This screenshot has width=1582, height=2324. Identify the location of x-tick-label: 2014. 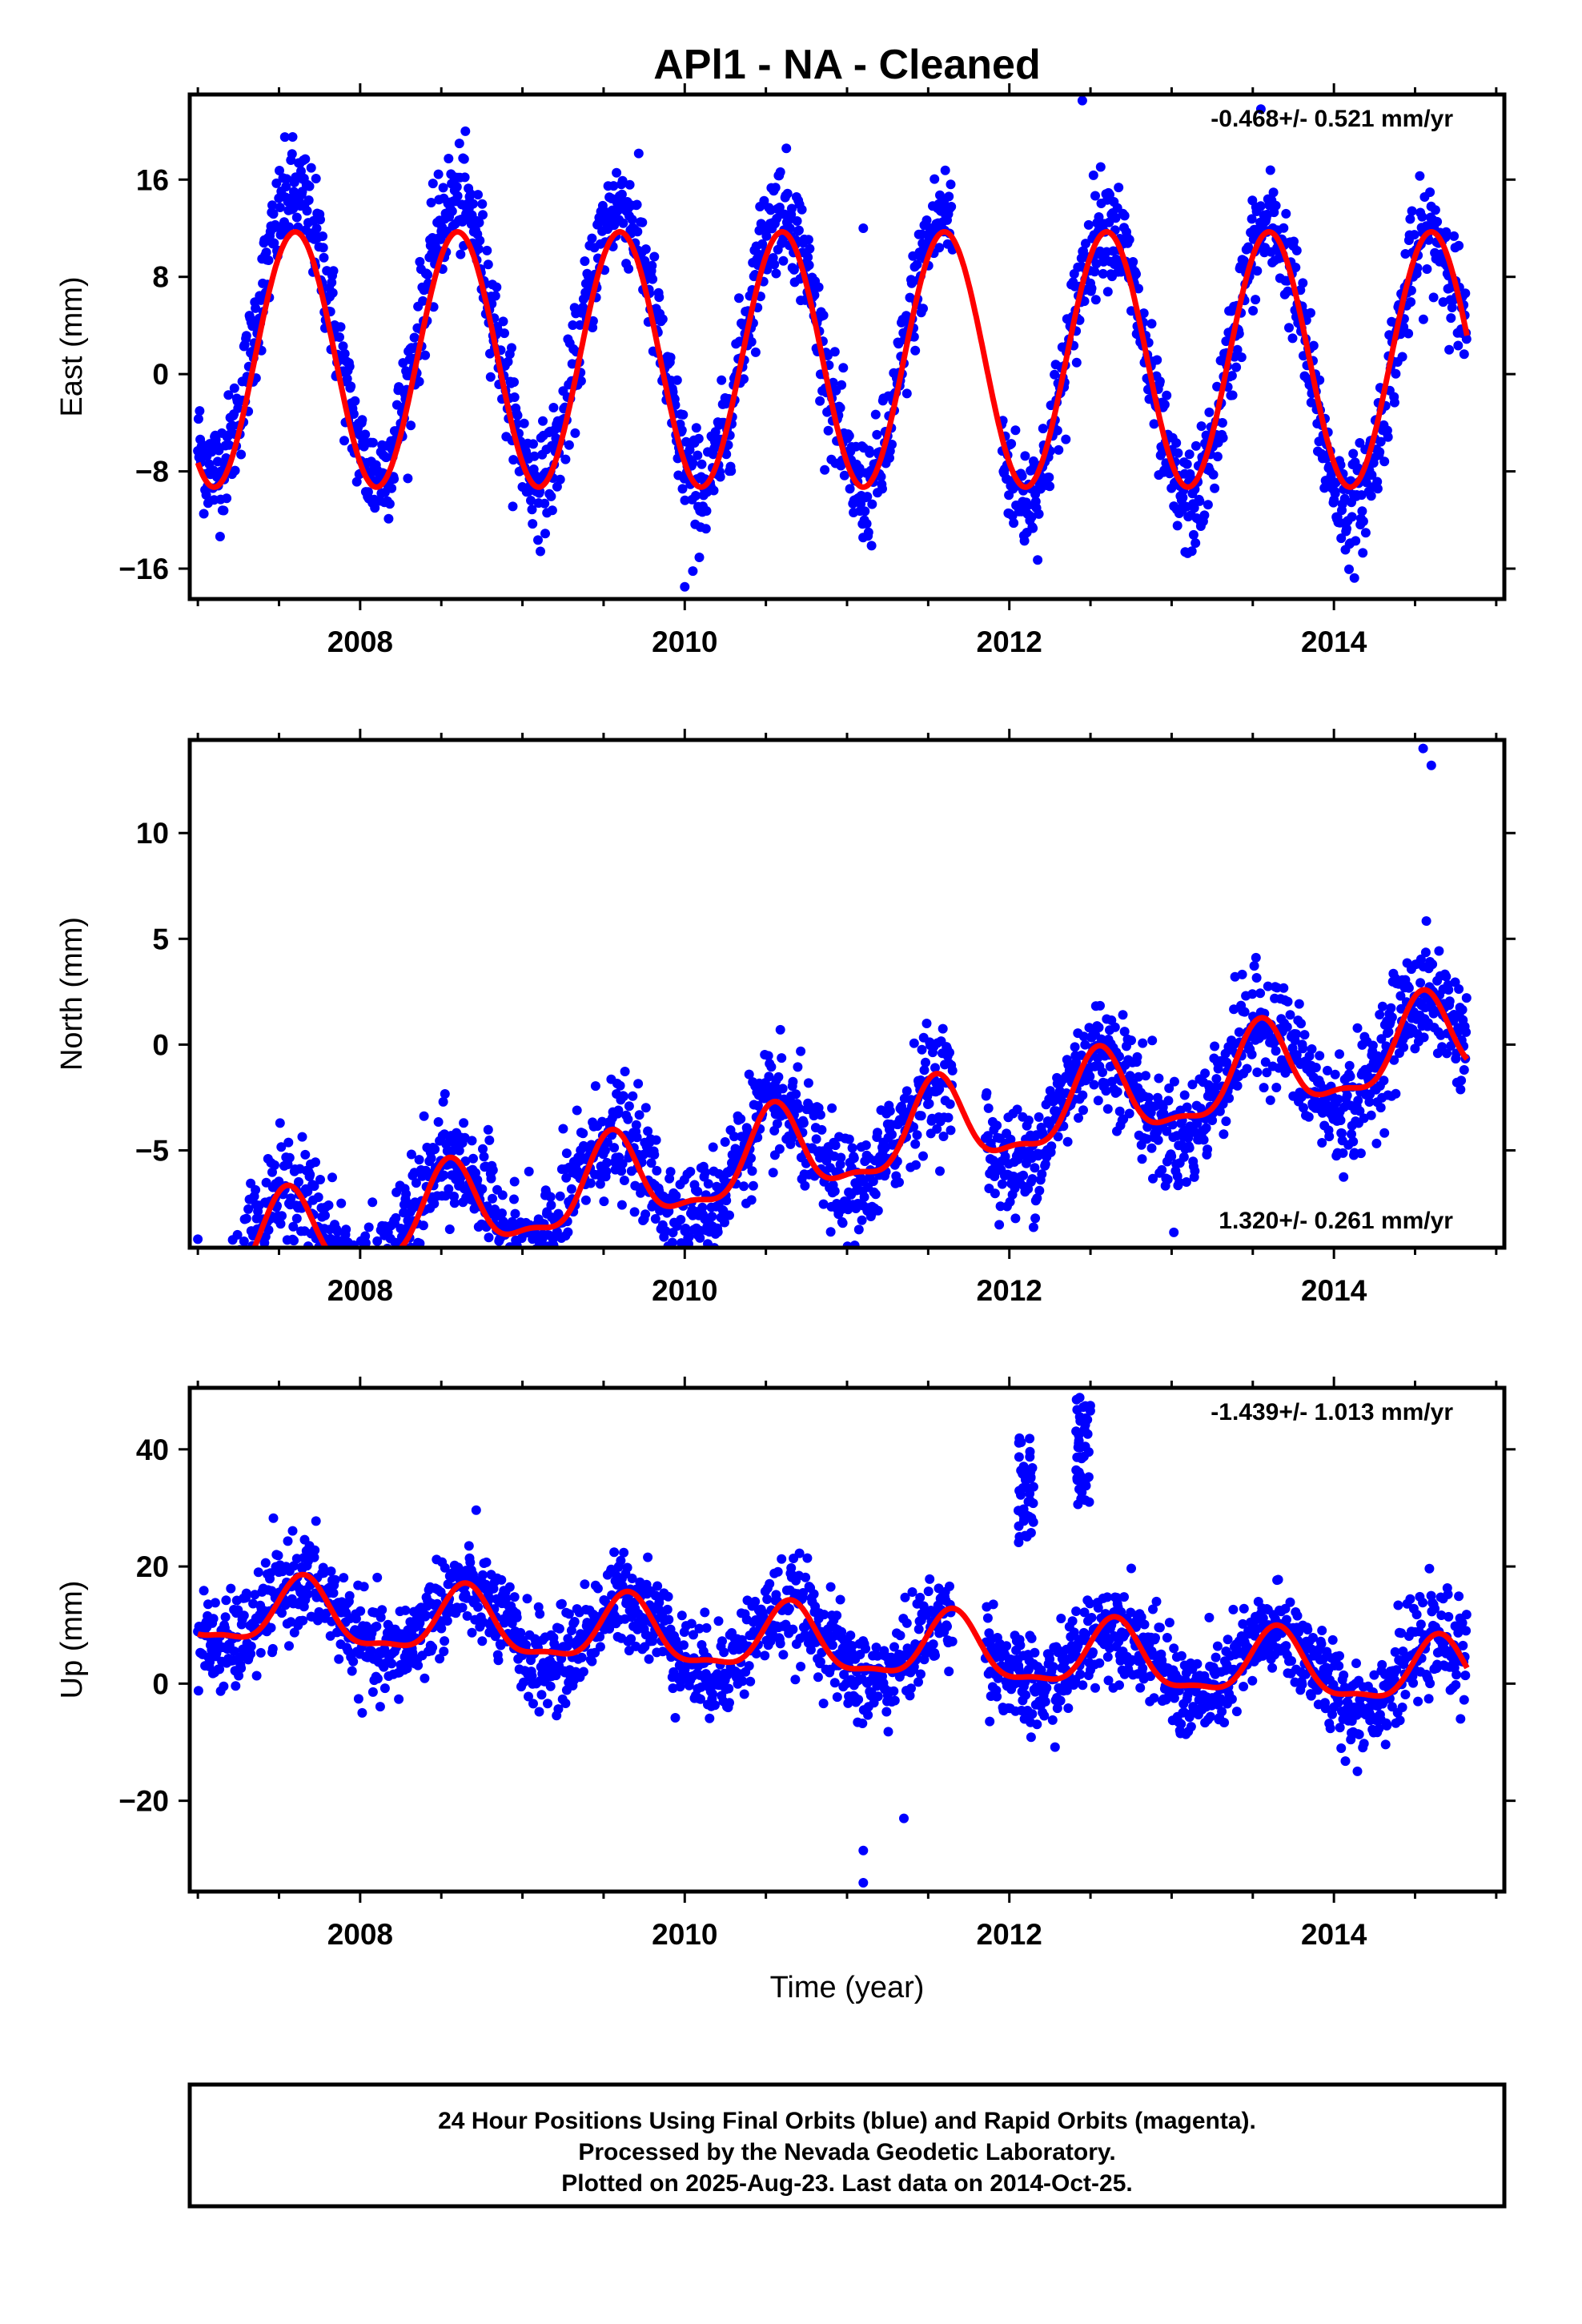
(1334, 1290).